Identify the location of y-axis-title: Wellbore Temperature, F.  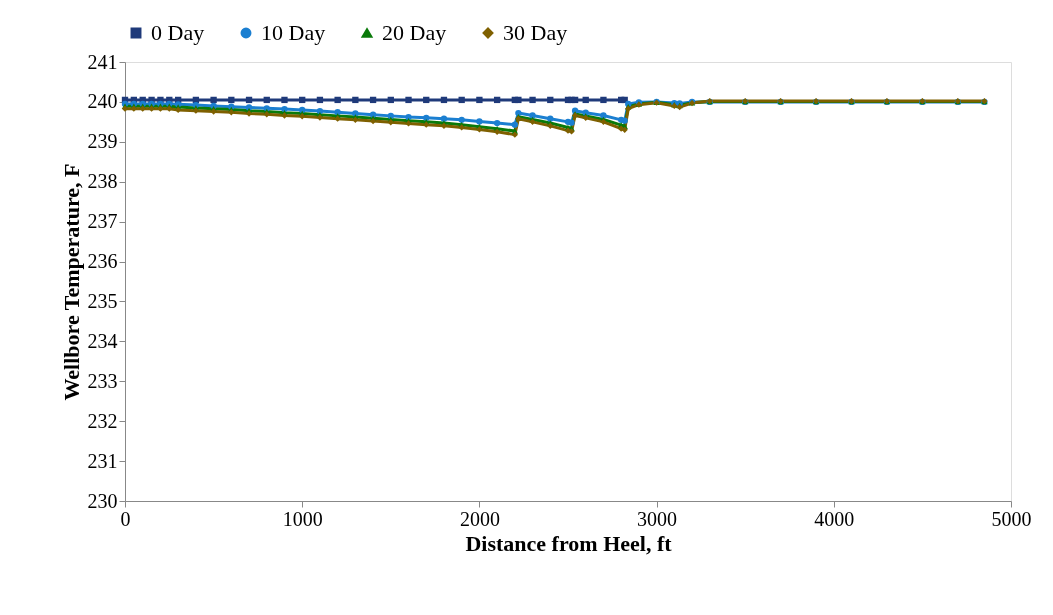
(71, 282).